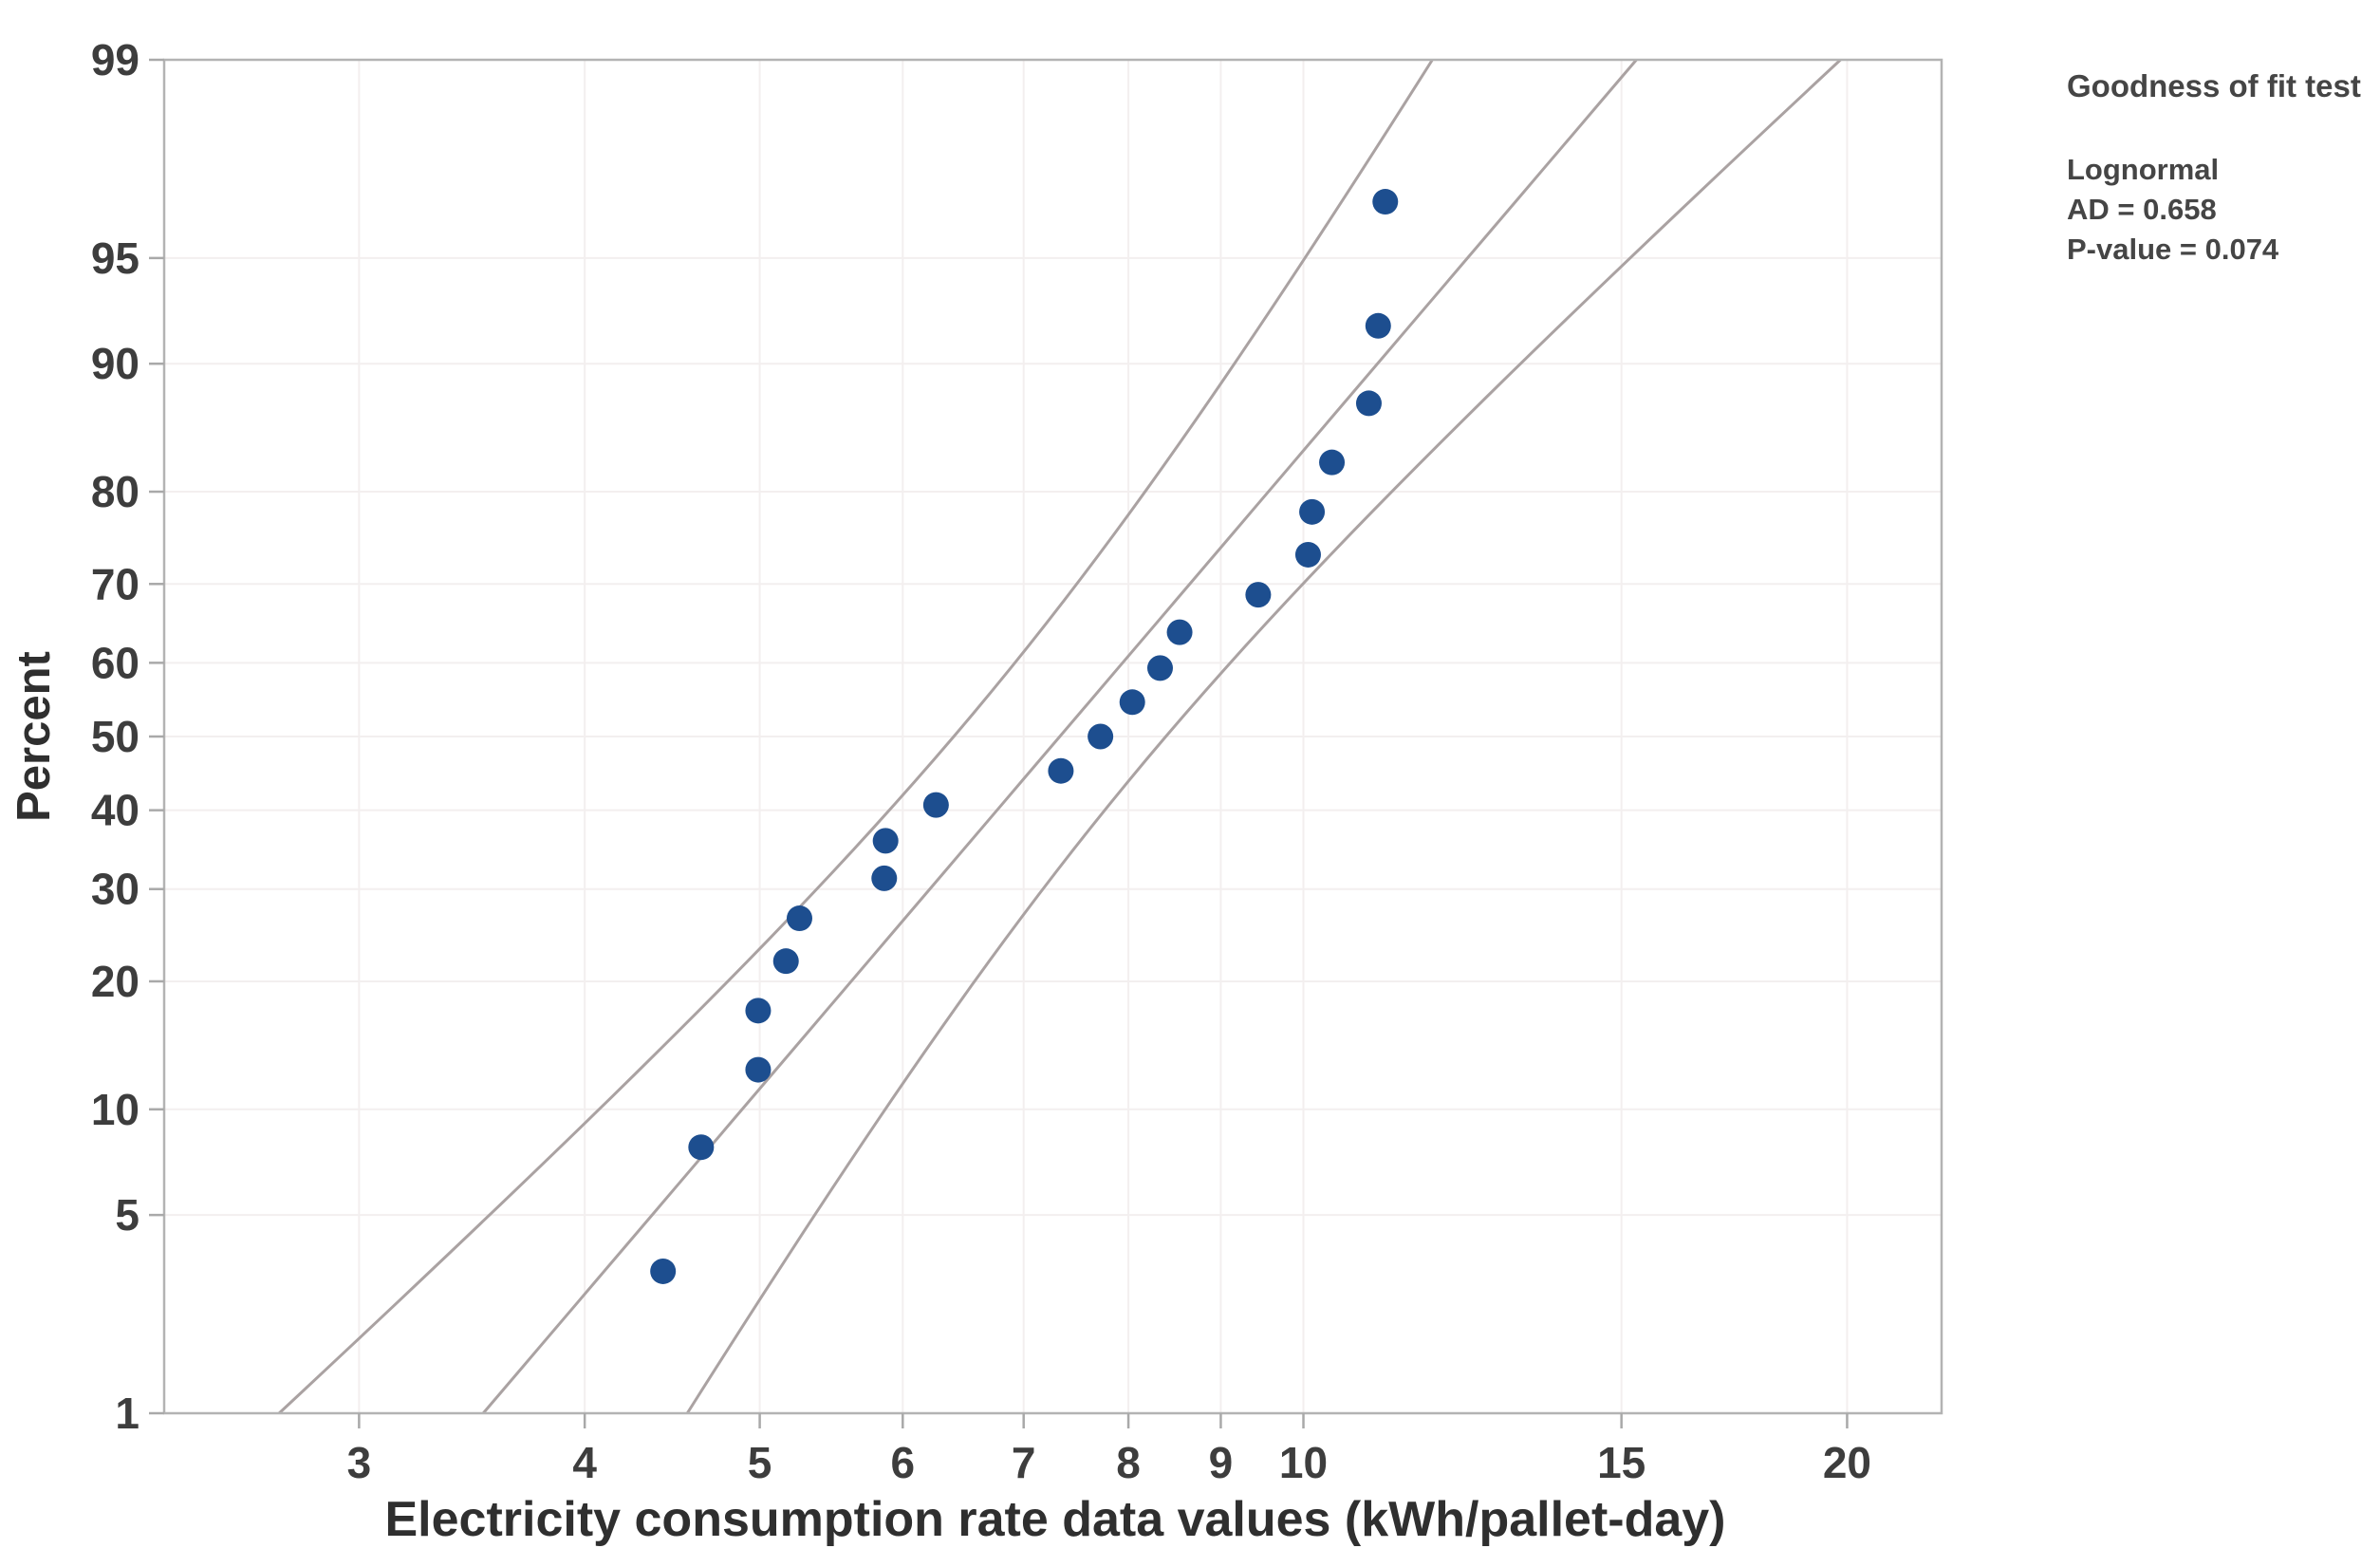 The width and height of the screenshot is (2380, 1567). Describe the element at coordinates (115, 60) in the screenshot. I see `y-tick-label: 99` at that location.